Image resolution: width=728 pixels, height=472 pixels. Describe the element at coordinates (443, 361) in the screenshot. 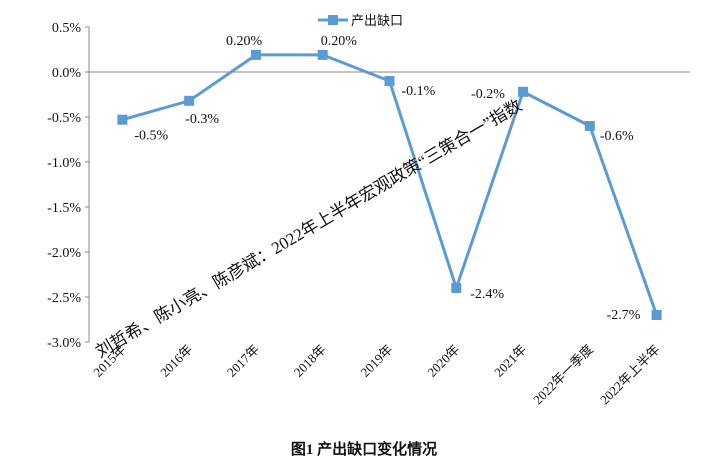

I see `x-tick-label: 2020年` at that location.